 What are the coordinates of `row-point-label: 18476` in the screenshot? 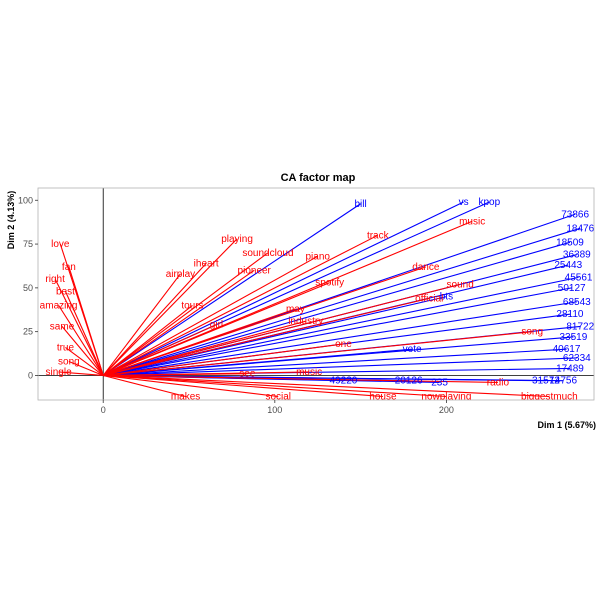 It's located at (580, 228).